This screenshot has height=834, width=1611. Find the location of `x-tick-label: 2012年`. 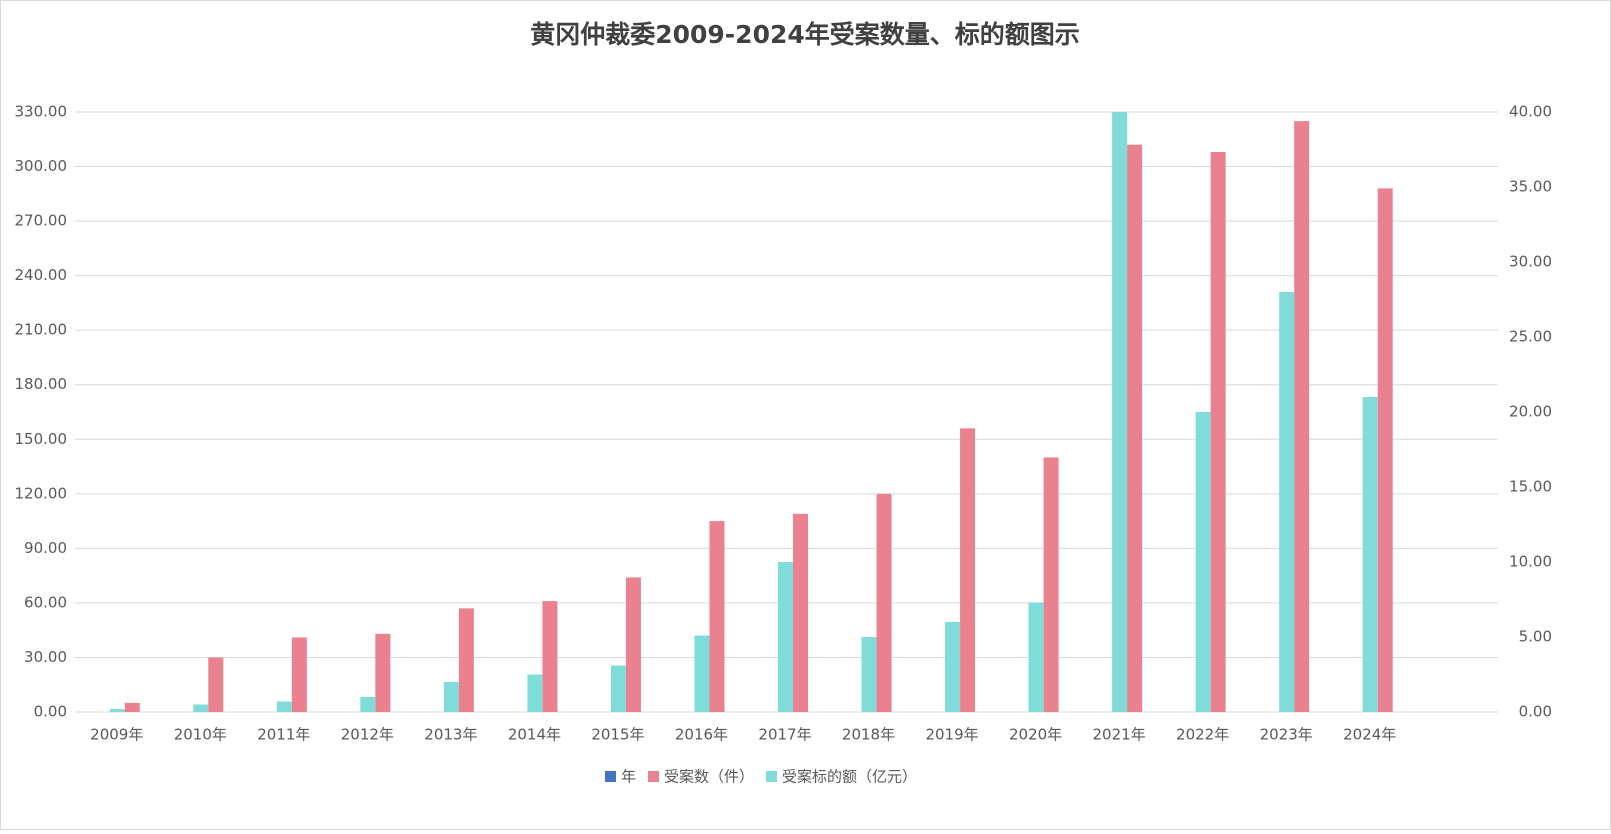

x-tick-label: 2012年 is located at coordinates (367, 735).